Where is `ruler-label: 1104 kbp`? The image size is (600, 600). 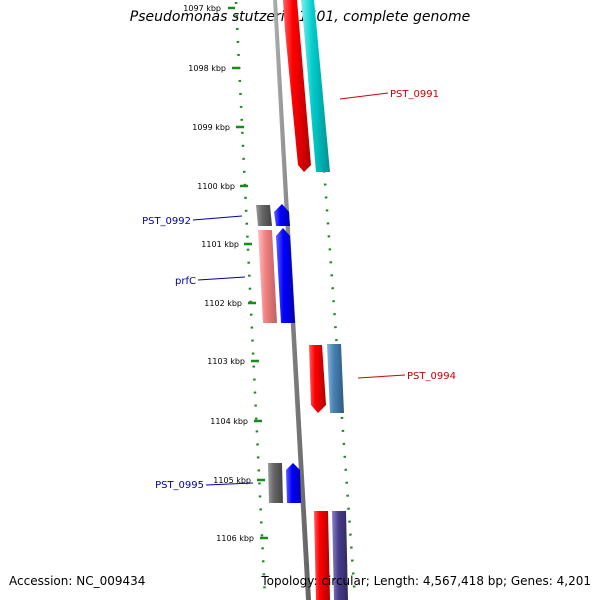
ruler-label: 1104 kbp is located at coordinates (229, 421).